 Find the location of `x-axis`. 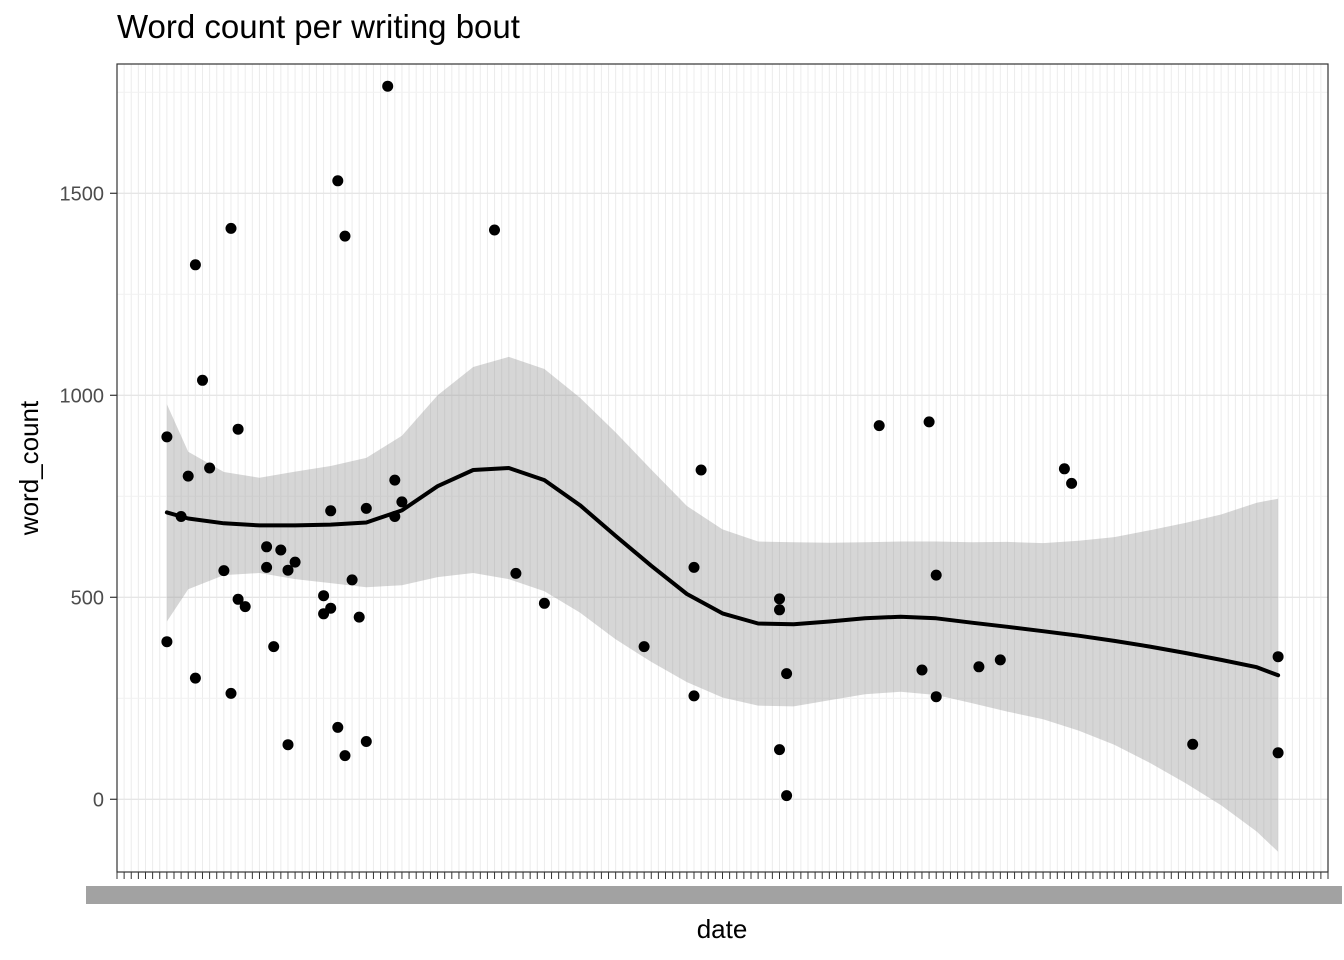

x-axis is located at coordinates (714, 888).